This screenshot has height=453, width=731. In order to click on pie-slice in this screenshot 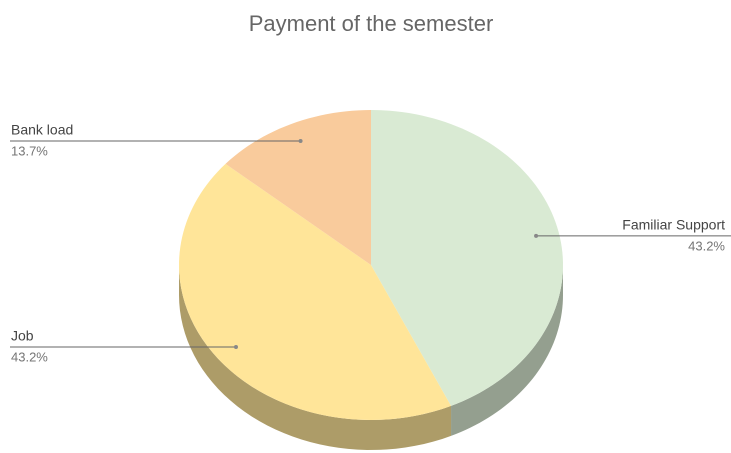, I will do `click(298, 187)`.